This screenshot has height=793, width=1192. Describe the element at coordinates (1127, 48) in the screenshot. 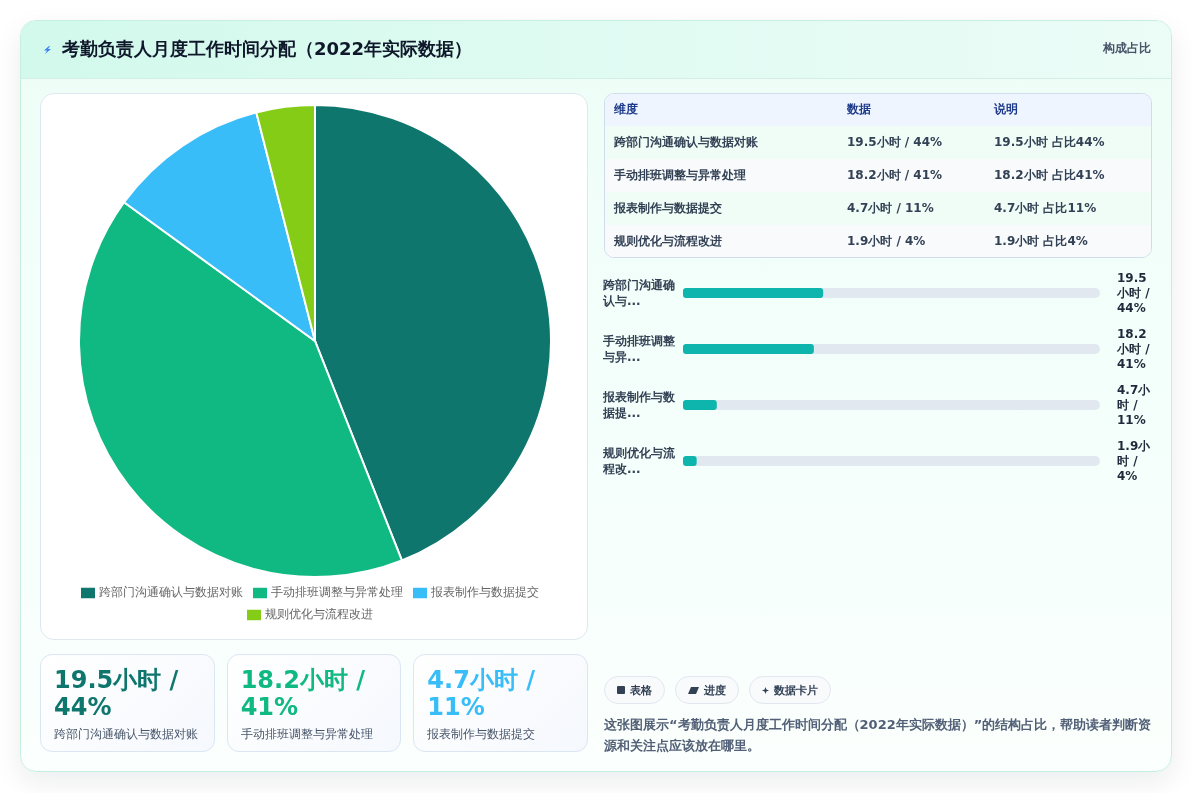

I see `text: 构成占比` at that location.